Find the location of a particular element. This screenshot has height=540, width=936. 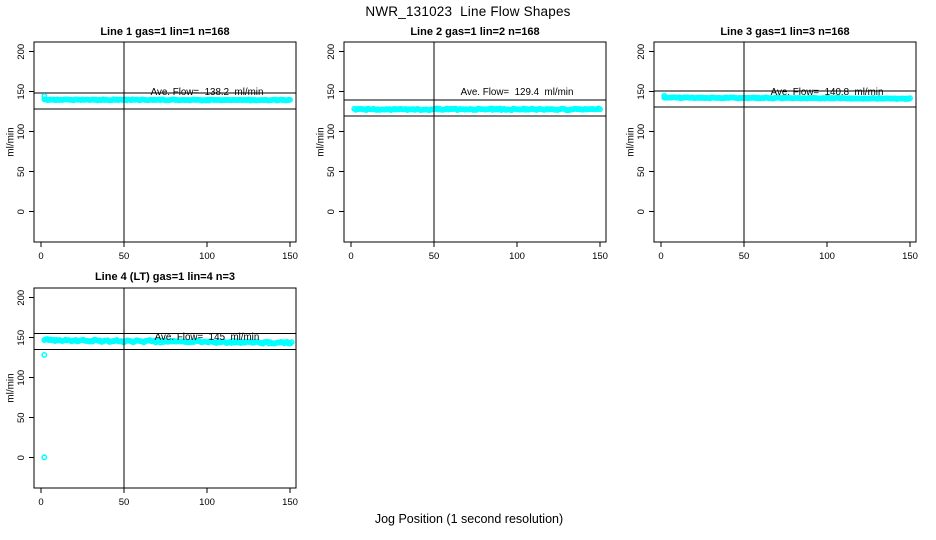

panel-1: 0 50 100 150 0 50 100 150 200 is located at coordinates (157, 151).